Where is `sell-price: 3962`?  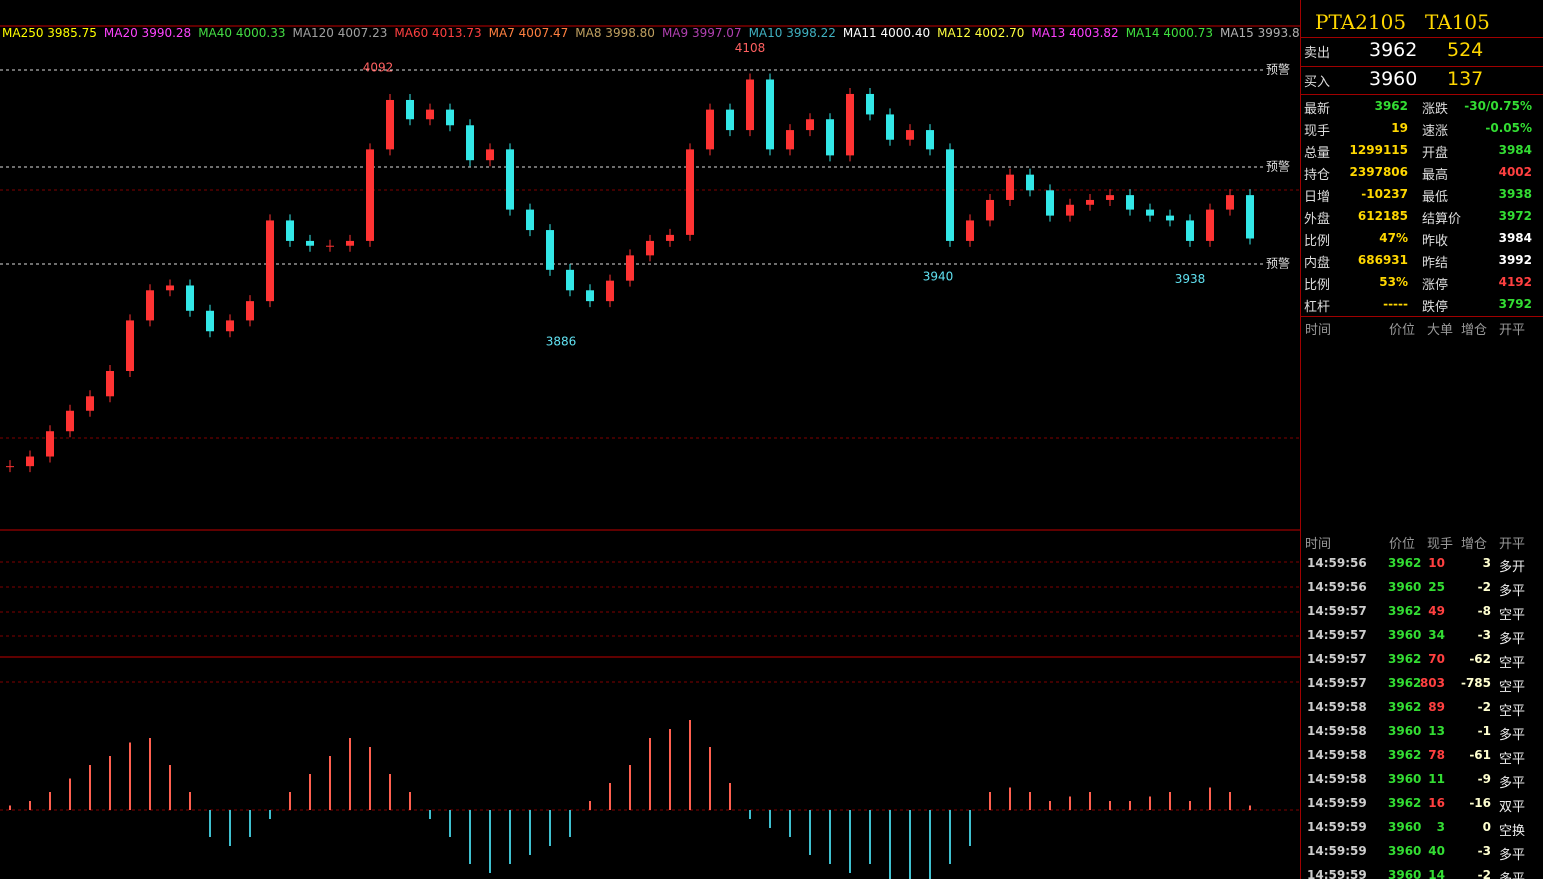
sell-price: 3962 is located at coordinates (1393, 50).